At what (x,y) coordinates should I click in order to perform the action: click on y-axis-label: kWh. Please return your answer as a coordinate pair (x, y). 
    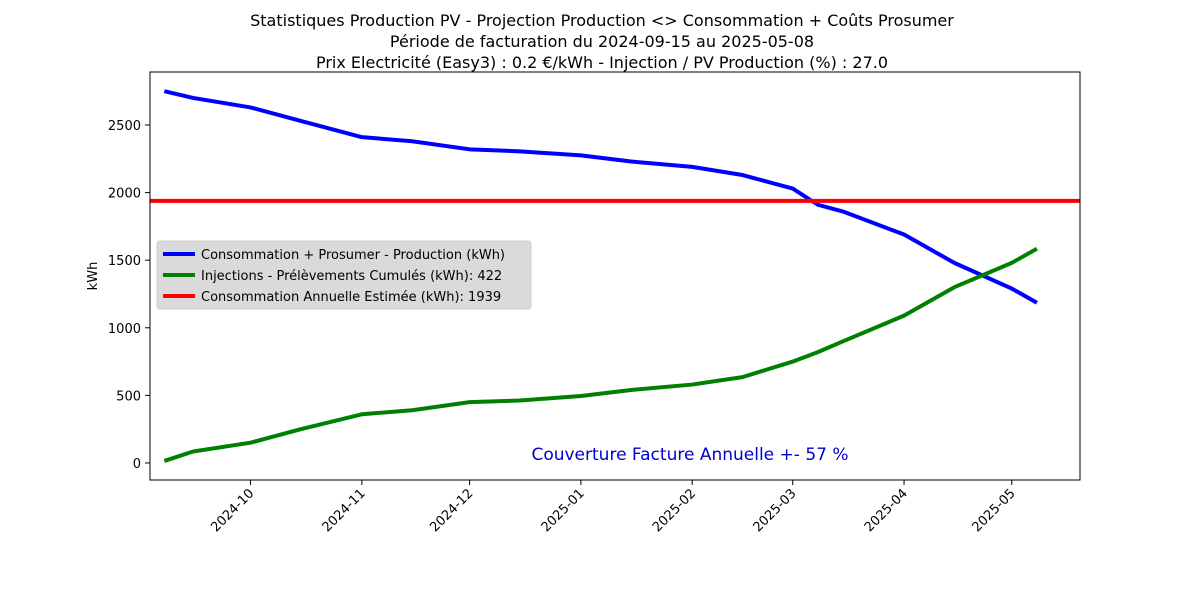
    Looking at the image, I should click on (93, 276).